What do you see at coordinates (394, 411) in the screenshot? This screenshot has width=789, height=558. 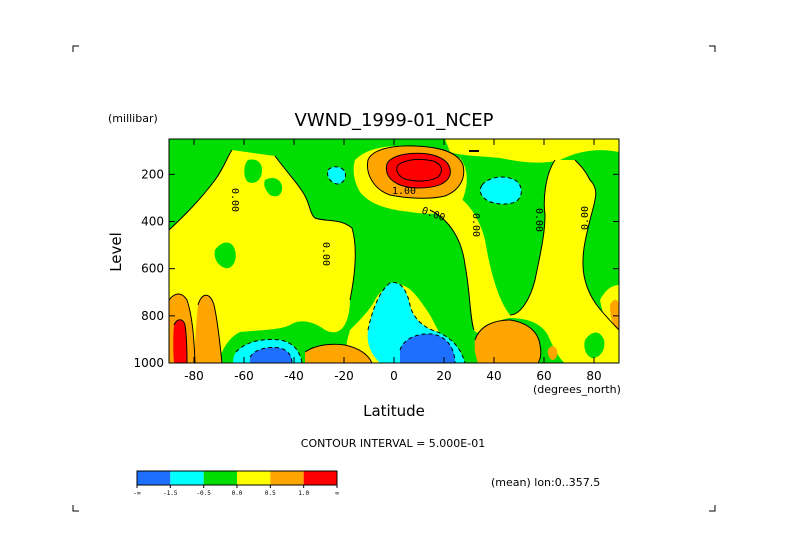 I see `x-axis-label: Latitude` at bounding box center [394, 411].